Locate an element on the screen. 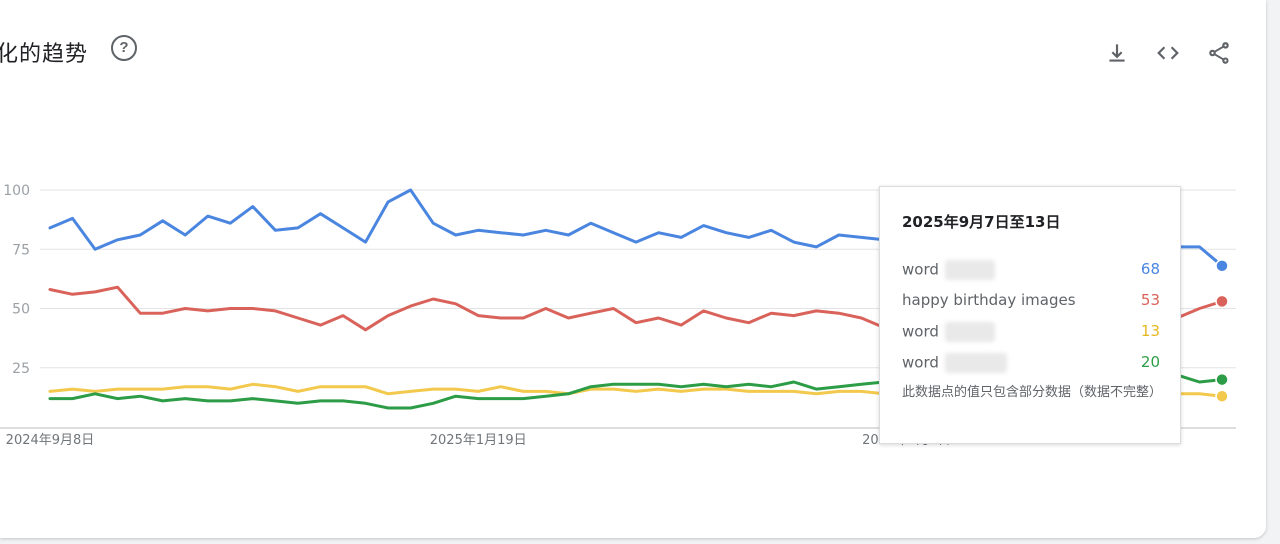 Image resolution: width=1280 pixels, height=544 pixels. tooltip-row: happy birthday images 53 is located at coordinates (1031, 302).